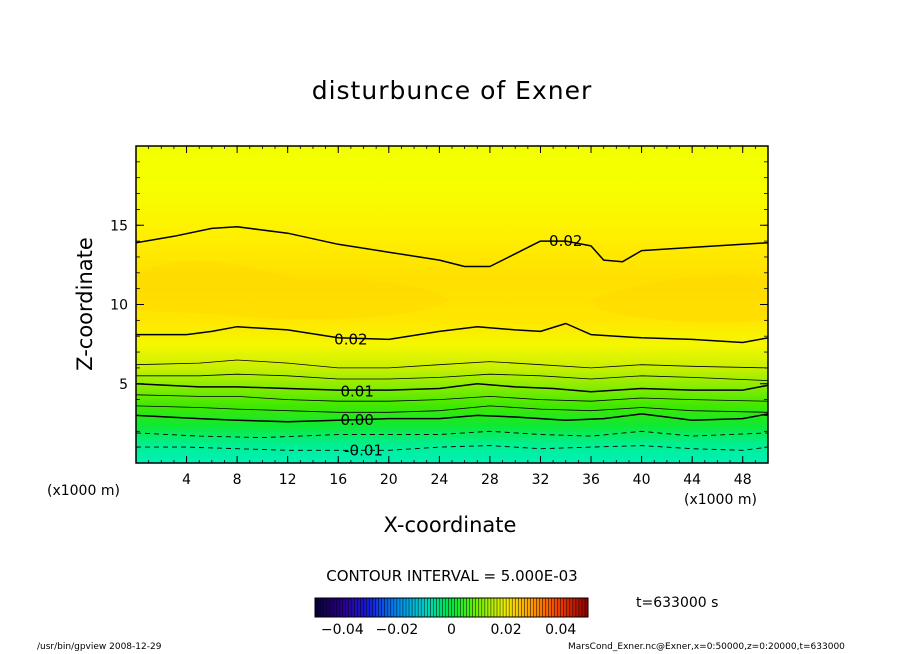 The image size is (904, 654). What do you see at coordinates (452, 90) in the screenshot?
I see `chart-title: disturbunce of Exner` at bounding box center [452, 90].